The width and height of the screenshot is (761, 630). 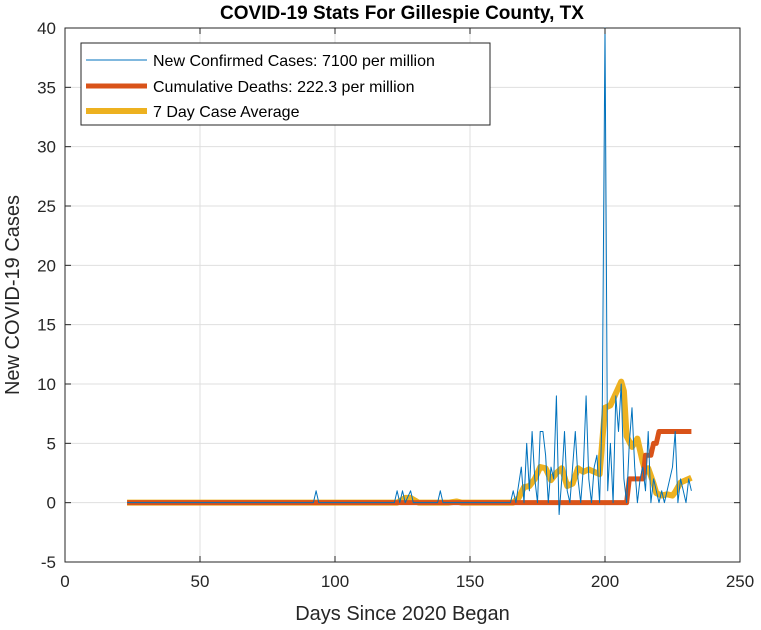 What do you see at coordinates (402, 614) in the screenshot?
I see `x-axis-label: Days Since 2020 Began` at bounding box center [402, 614].